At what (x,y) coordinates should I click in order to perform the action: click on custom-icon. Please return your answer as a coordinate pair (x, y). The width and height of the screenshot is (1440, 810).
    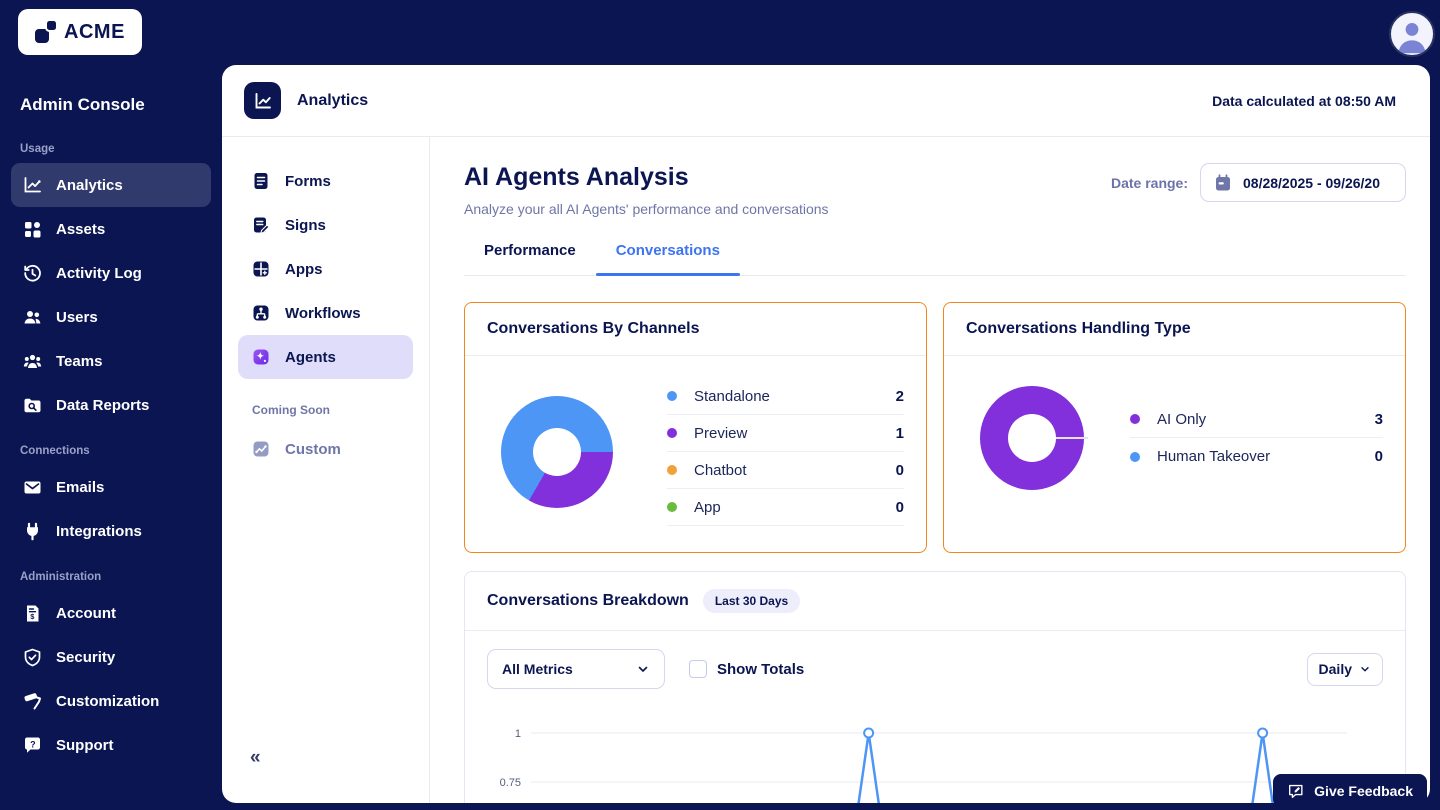
    Looking at the image, I should click on (261, 449).